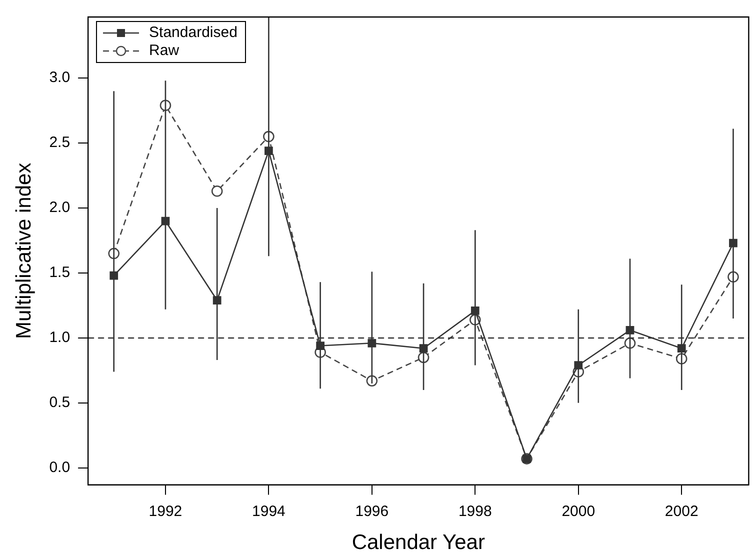 This screenshot has height=560, width=755. What do you see at coordinates (372, 511) in the screenshot?
I see `x-tick-label: 1996` at bounding box center [372, 511].